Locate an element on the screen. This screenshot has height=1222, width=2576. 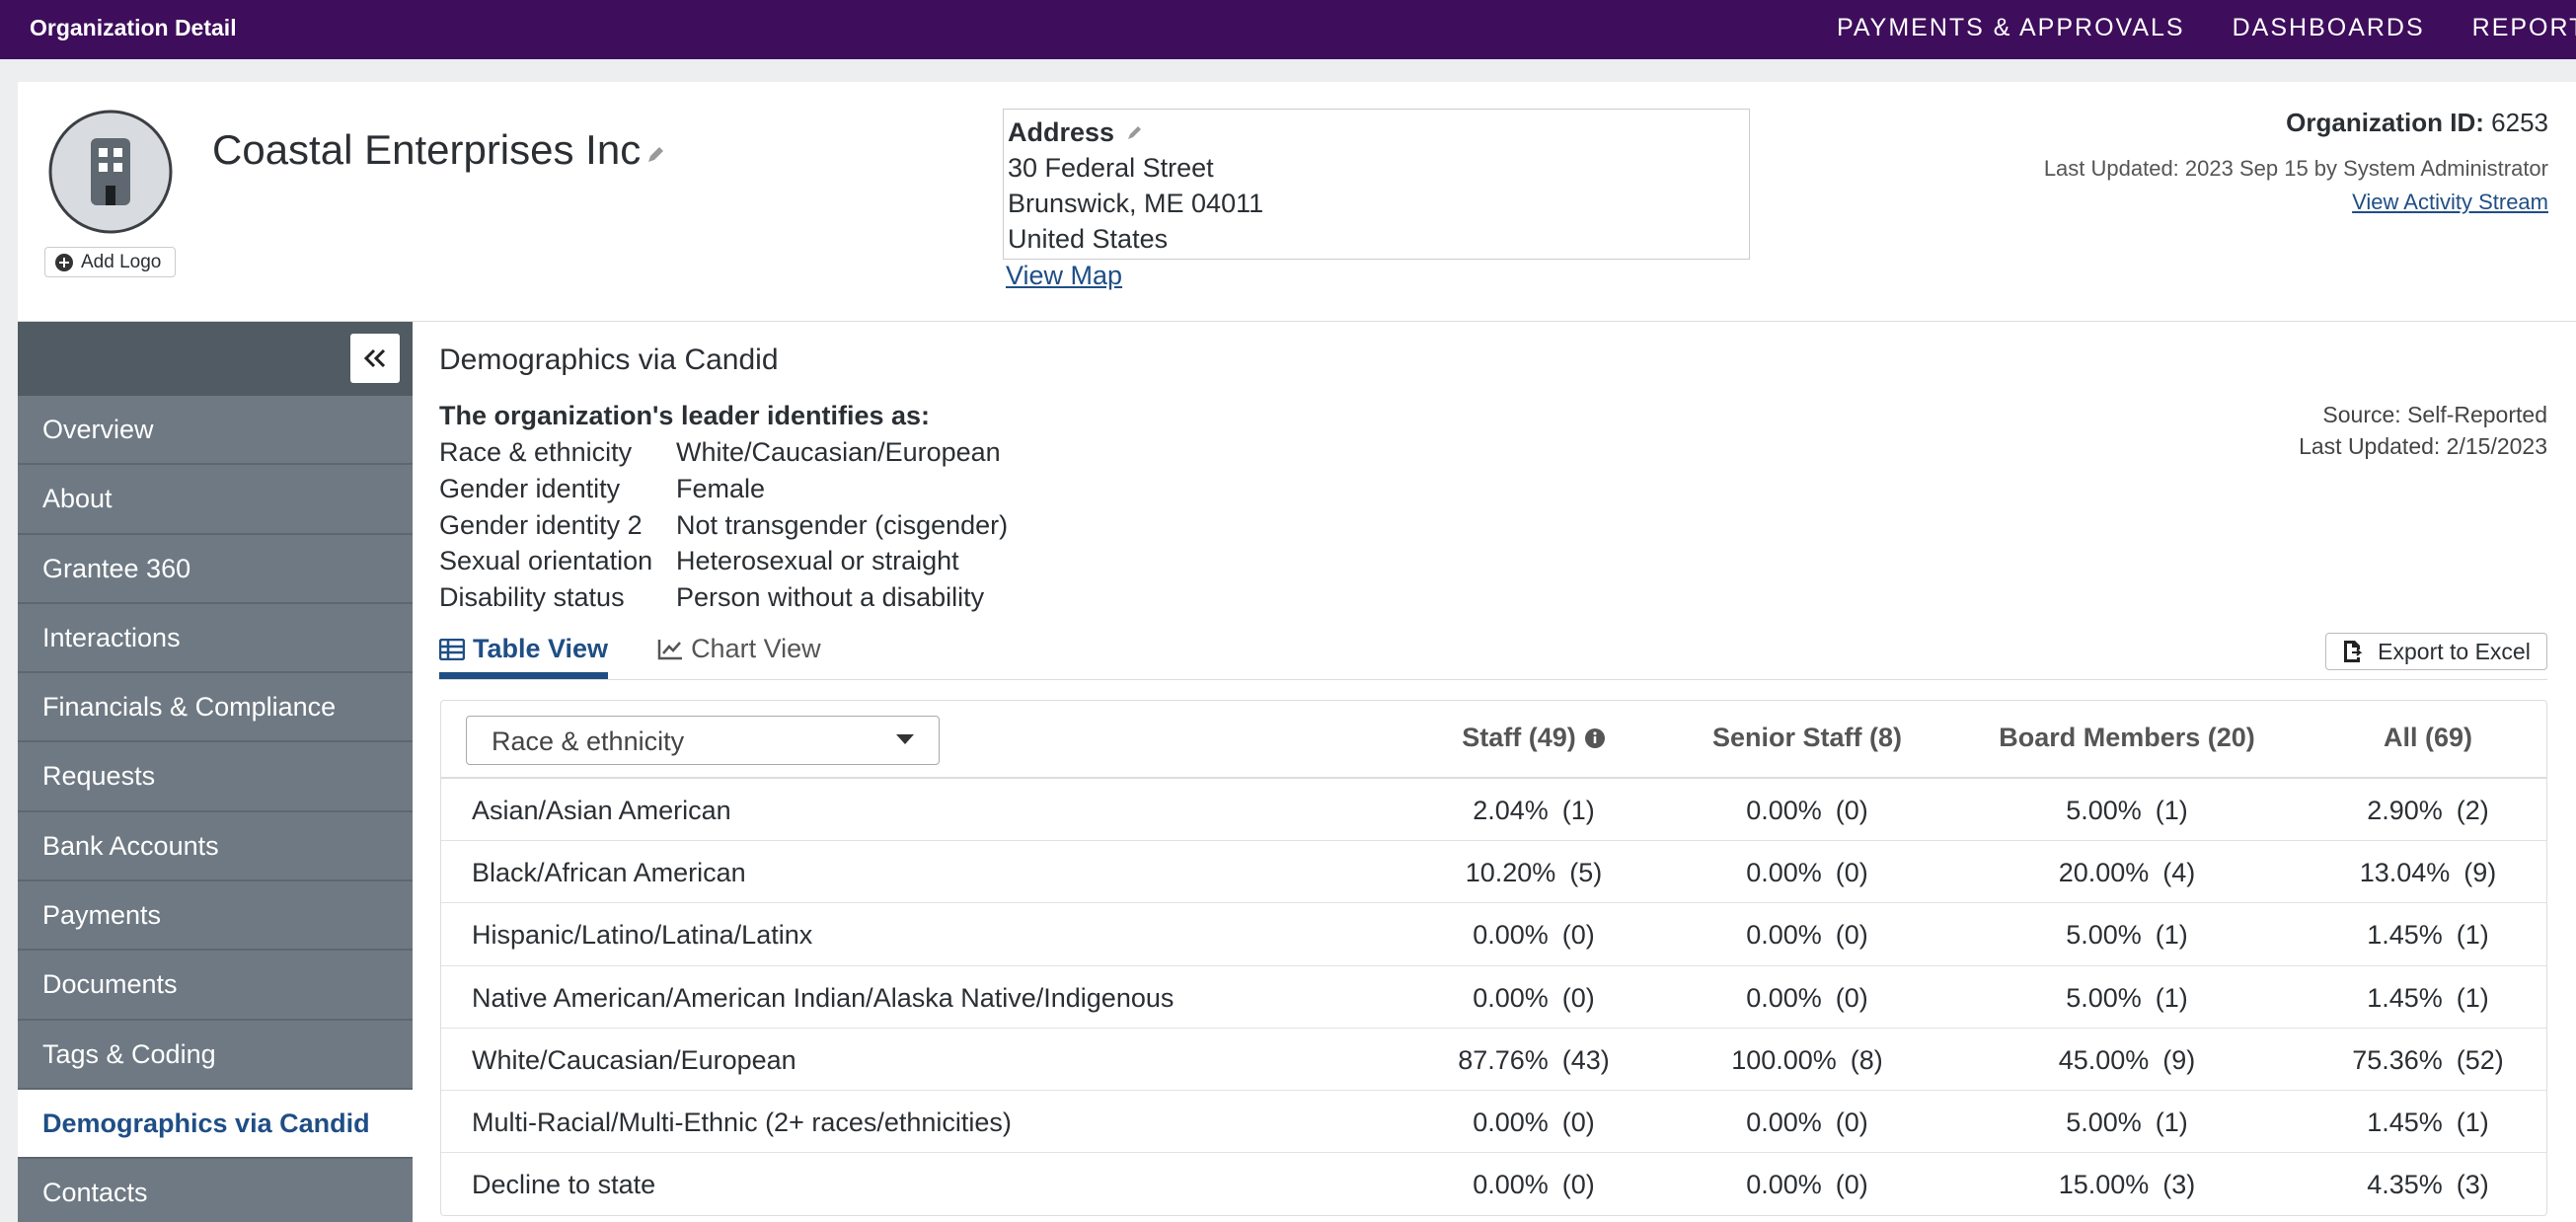
filter-dropdown: Race & ethnicity is located at coordinates (703, 740).